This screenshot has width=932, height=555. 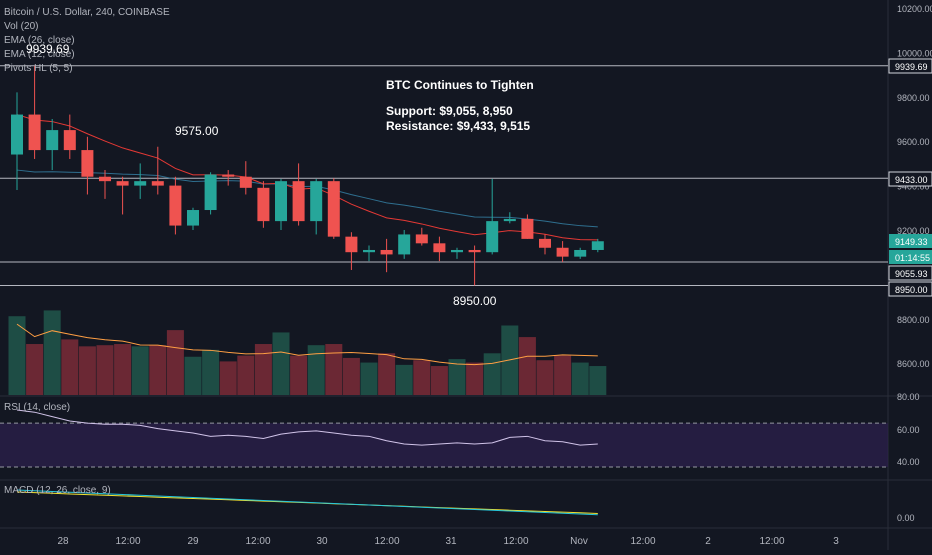 I want to click on price-tag-label: 01:14:55, so click(x=912, y=258).